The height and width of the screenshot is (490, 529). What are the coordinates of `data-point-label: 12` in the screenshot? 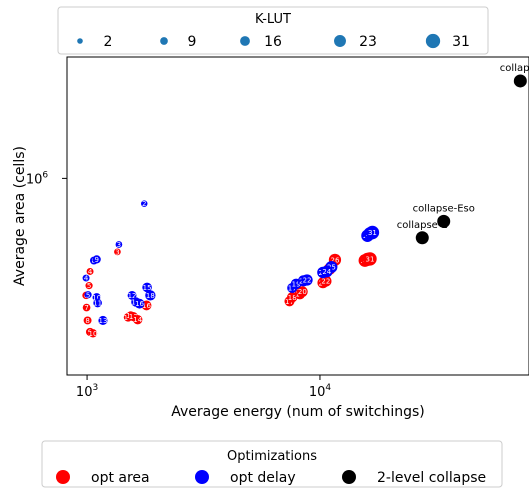 It's located at (132, 296).